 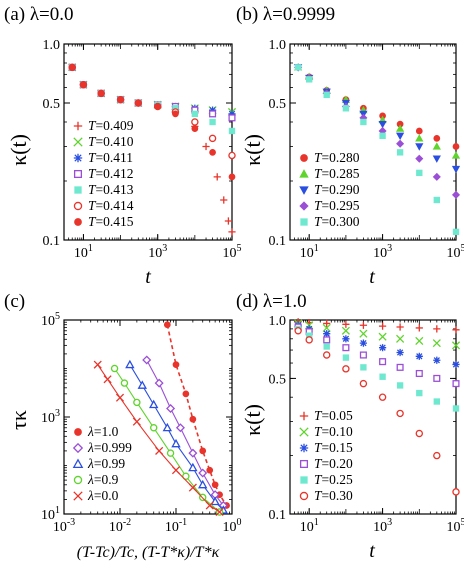 What do you see at coordinates (158, 438) in the screenshot?
I see `series-0.0` at bounding box center [158, 438].